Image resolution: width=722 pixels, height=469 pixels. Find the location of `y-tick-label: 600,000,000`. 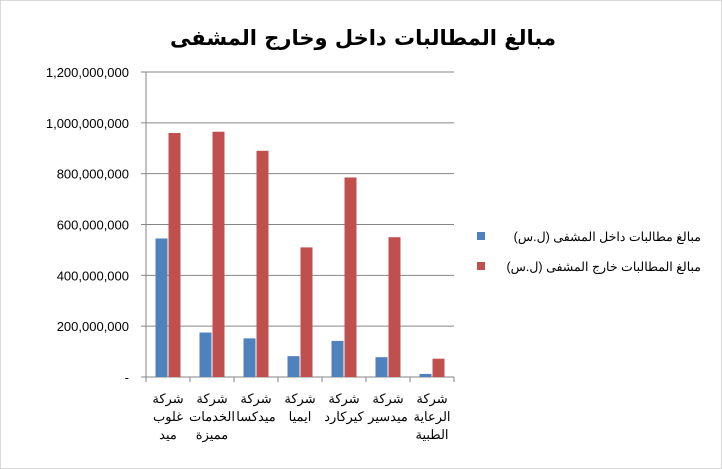

y-tick-label: 600,000,000 is located at coordinates (93, 225).